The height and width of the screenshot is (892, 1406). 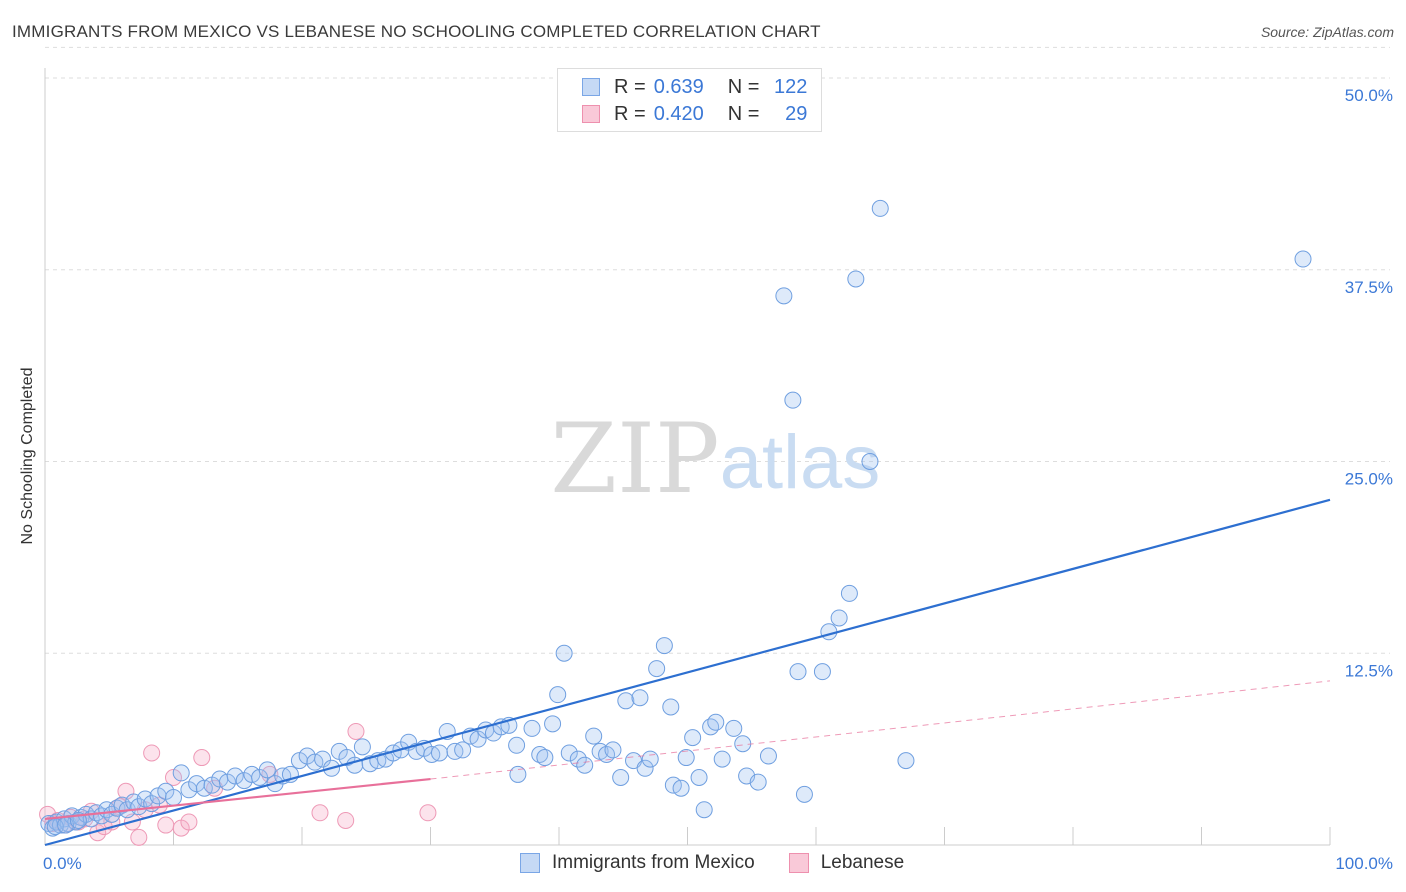 I want to click on y-tick-label: 50.0%, so click(x=1369, y=95).